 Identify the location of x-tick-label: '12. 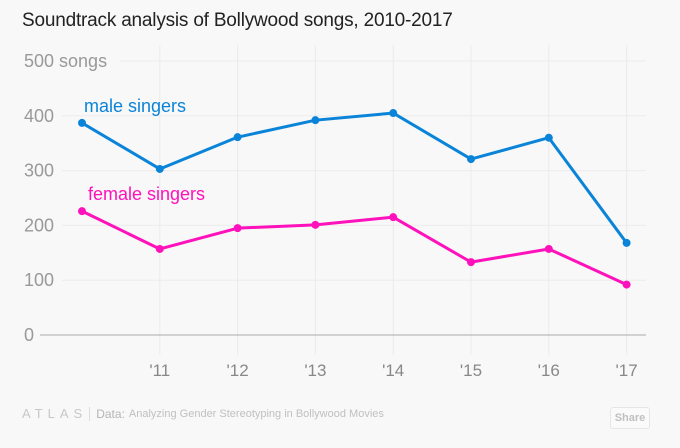
(238, 370).